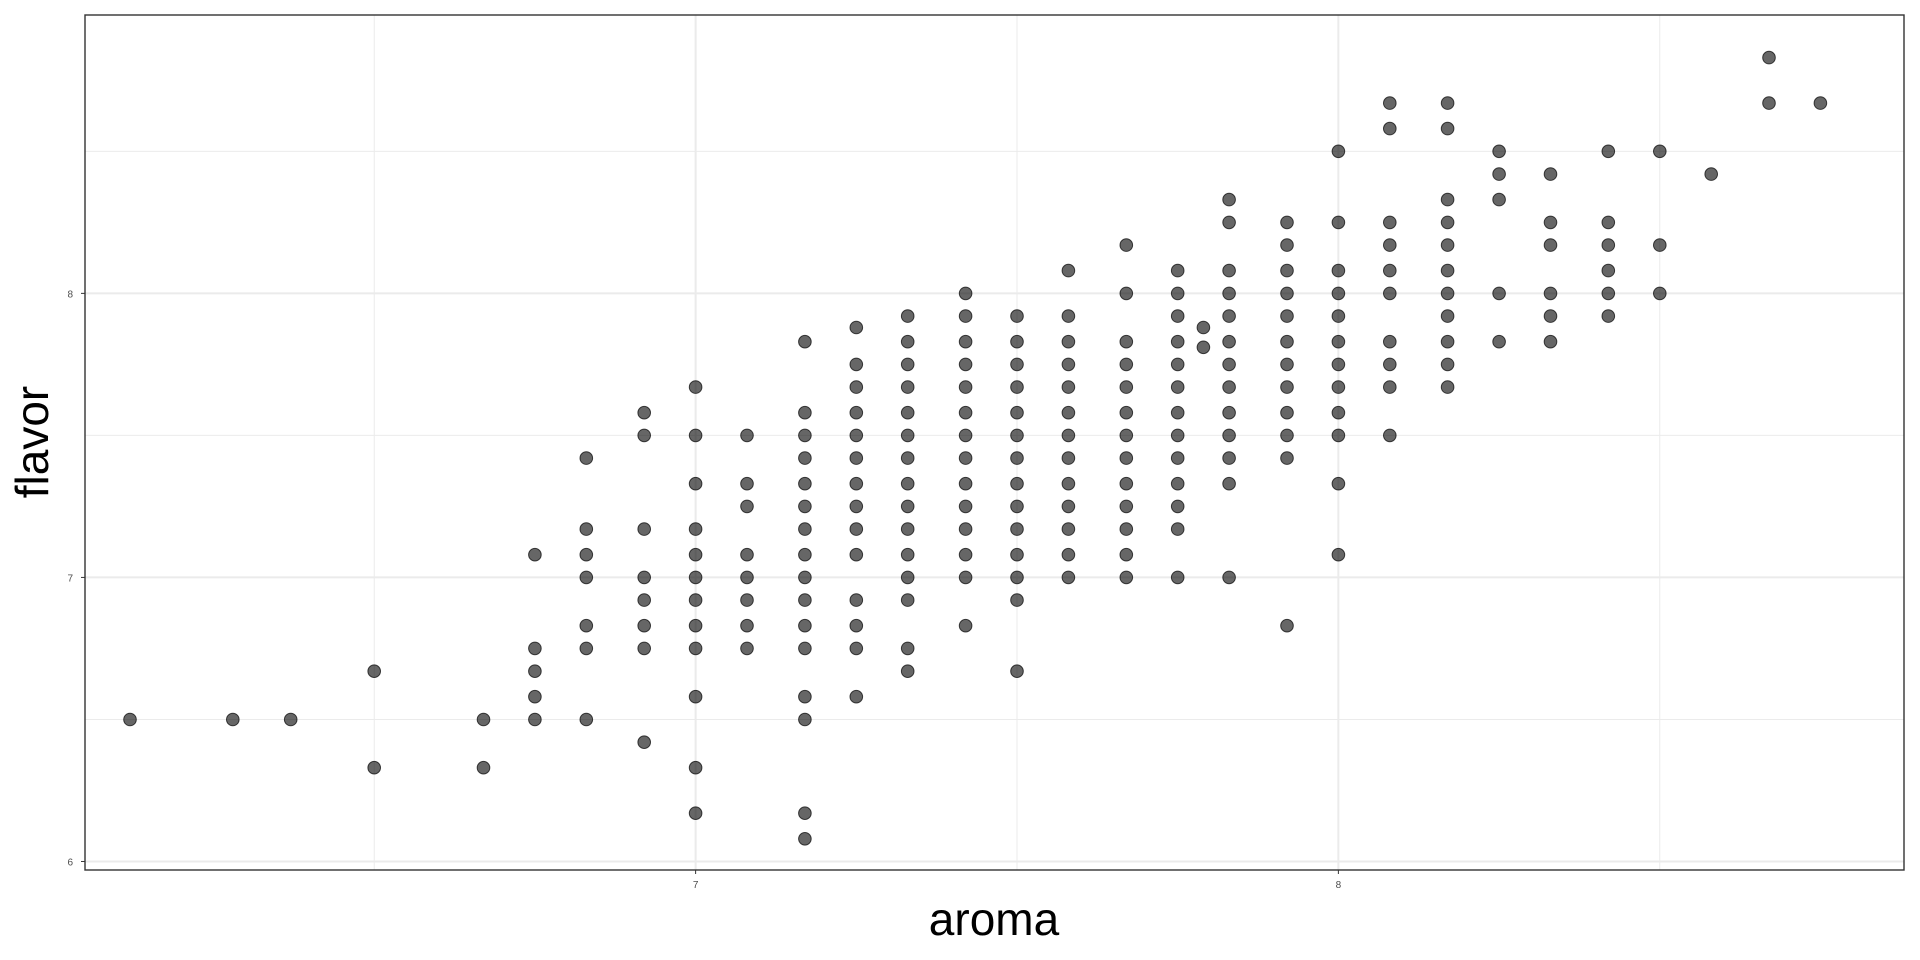 The image size is (1920, 960). I want to click on x-tick-label: 8, so click(1339, 885).